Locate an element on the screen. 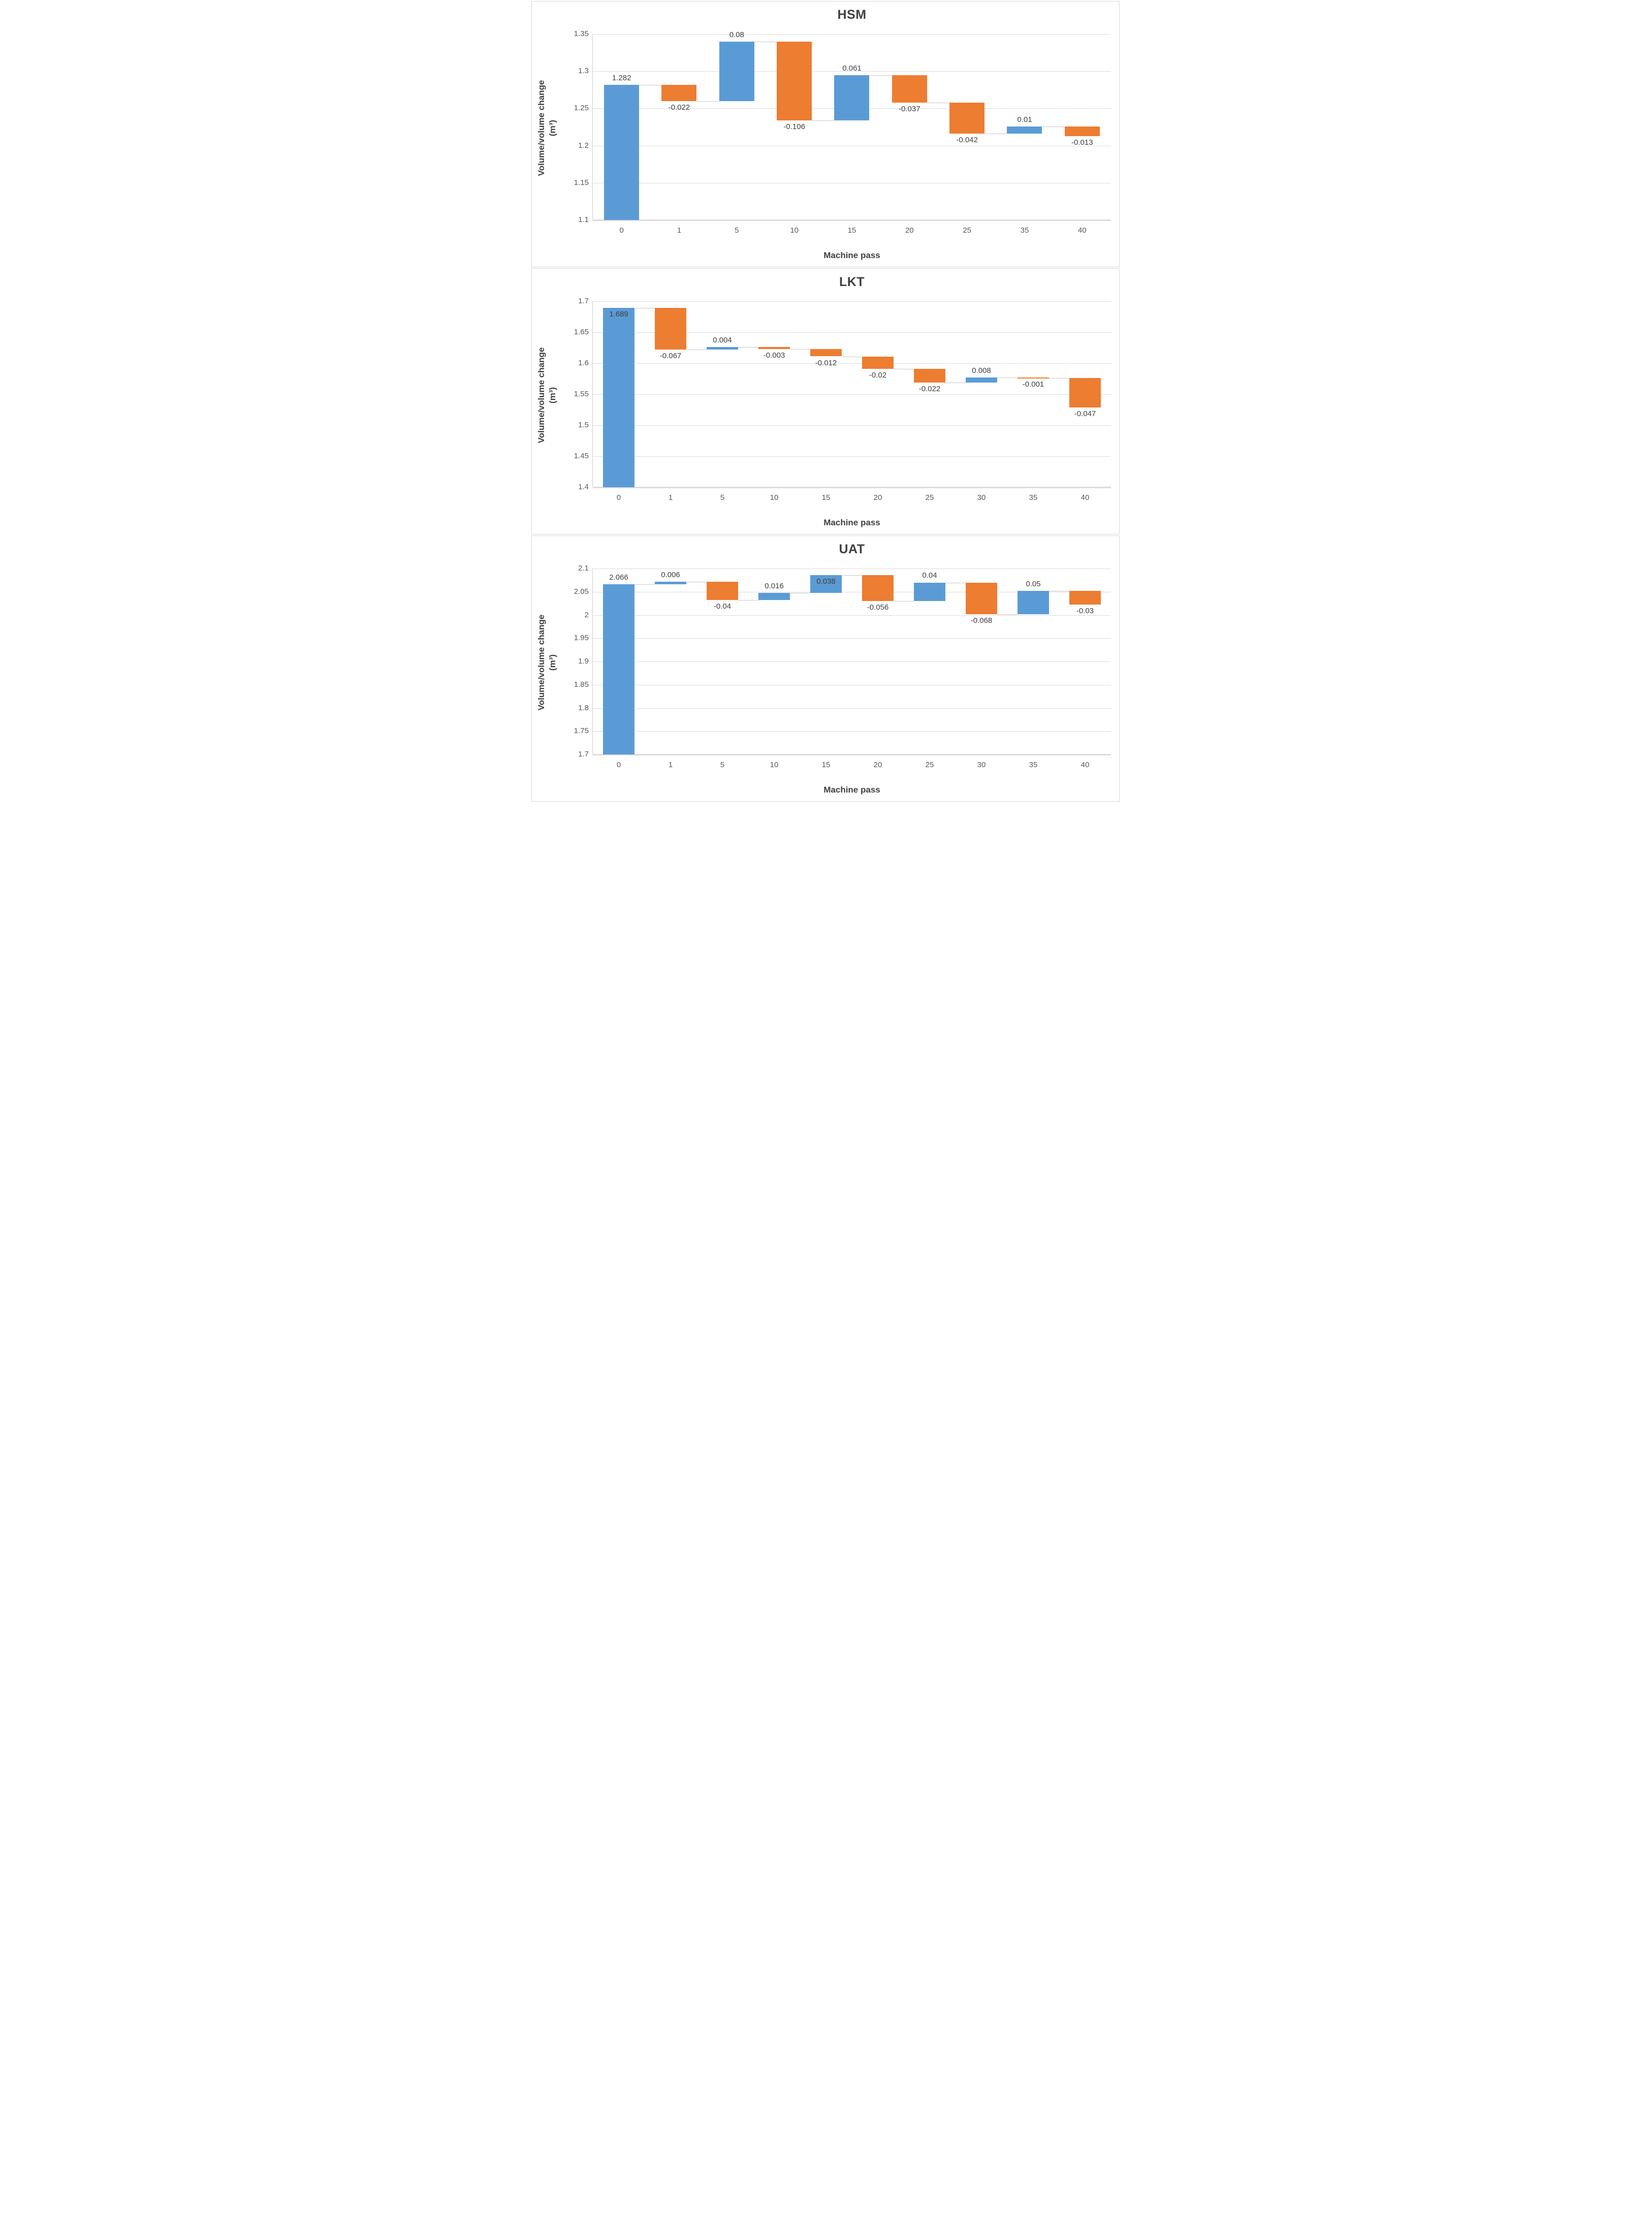  bar-label: -0.056 is located at coordinates (878, 607).